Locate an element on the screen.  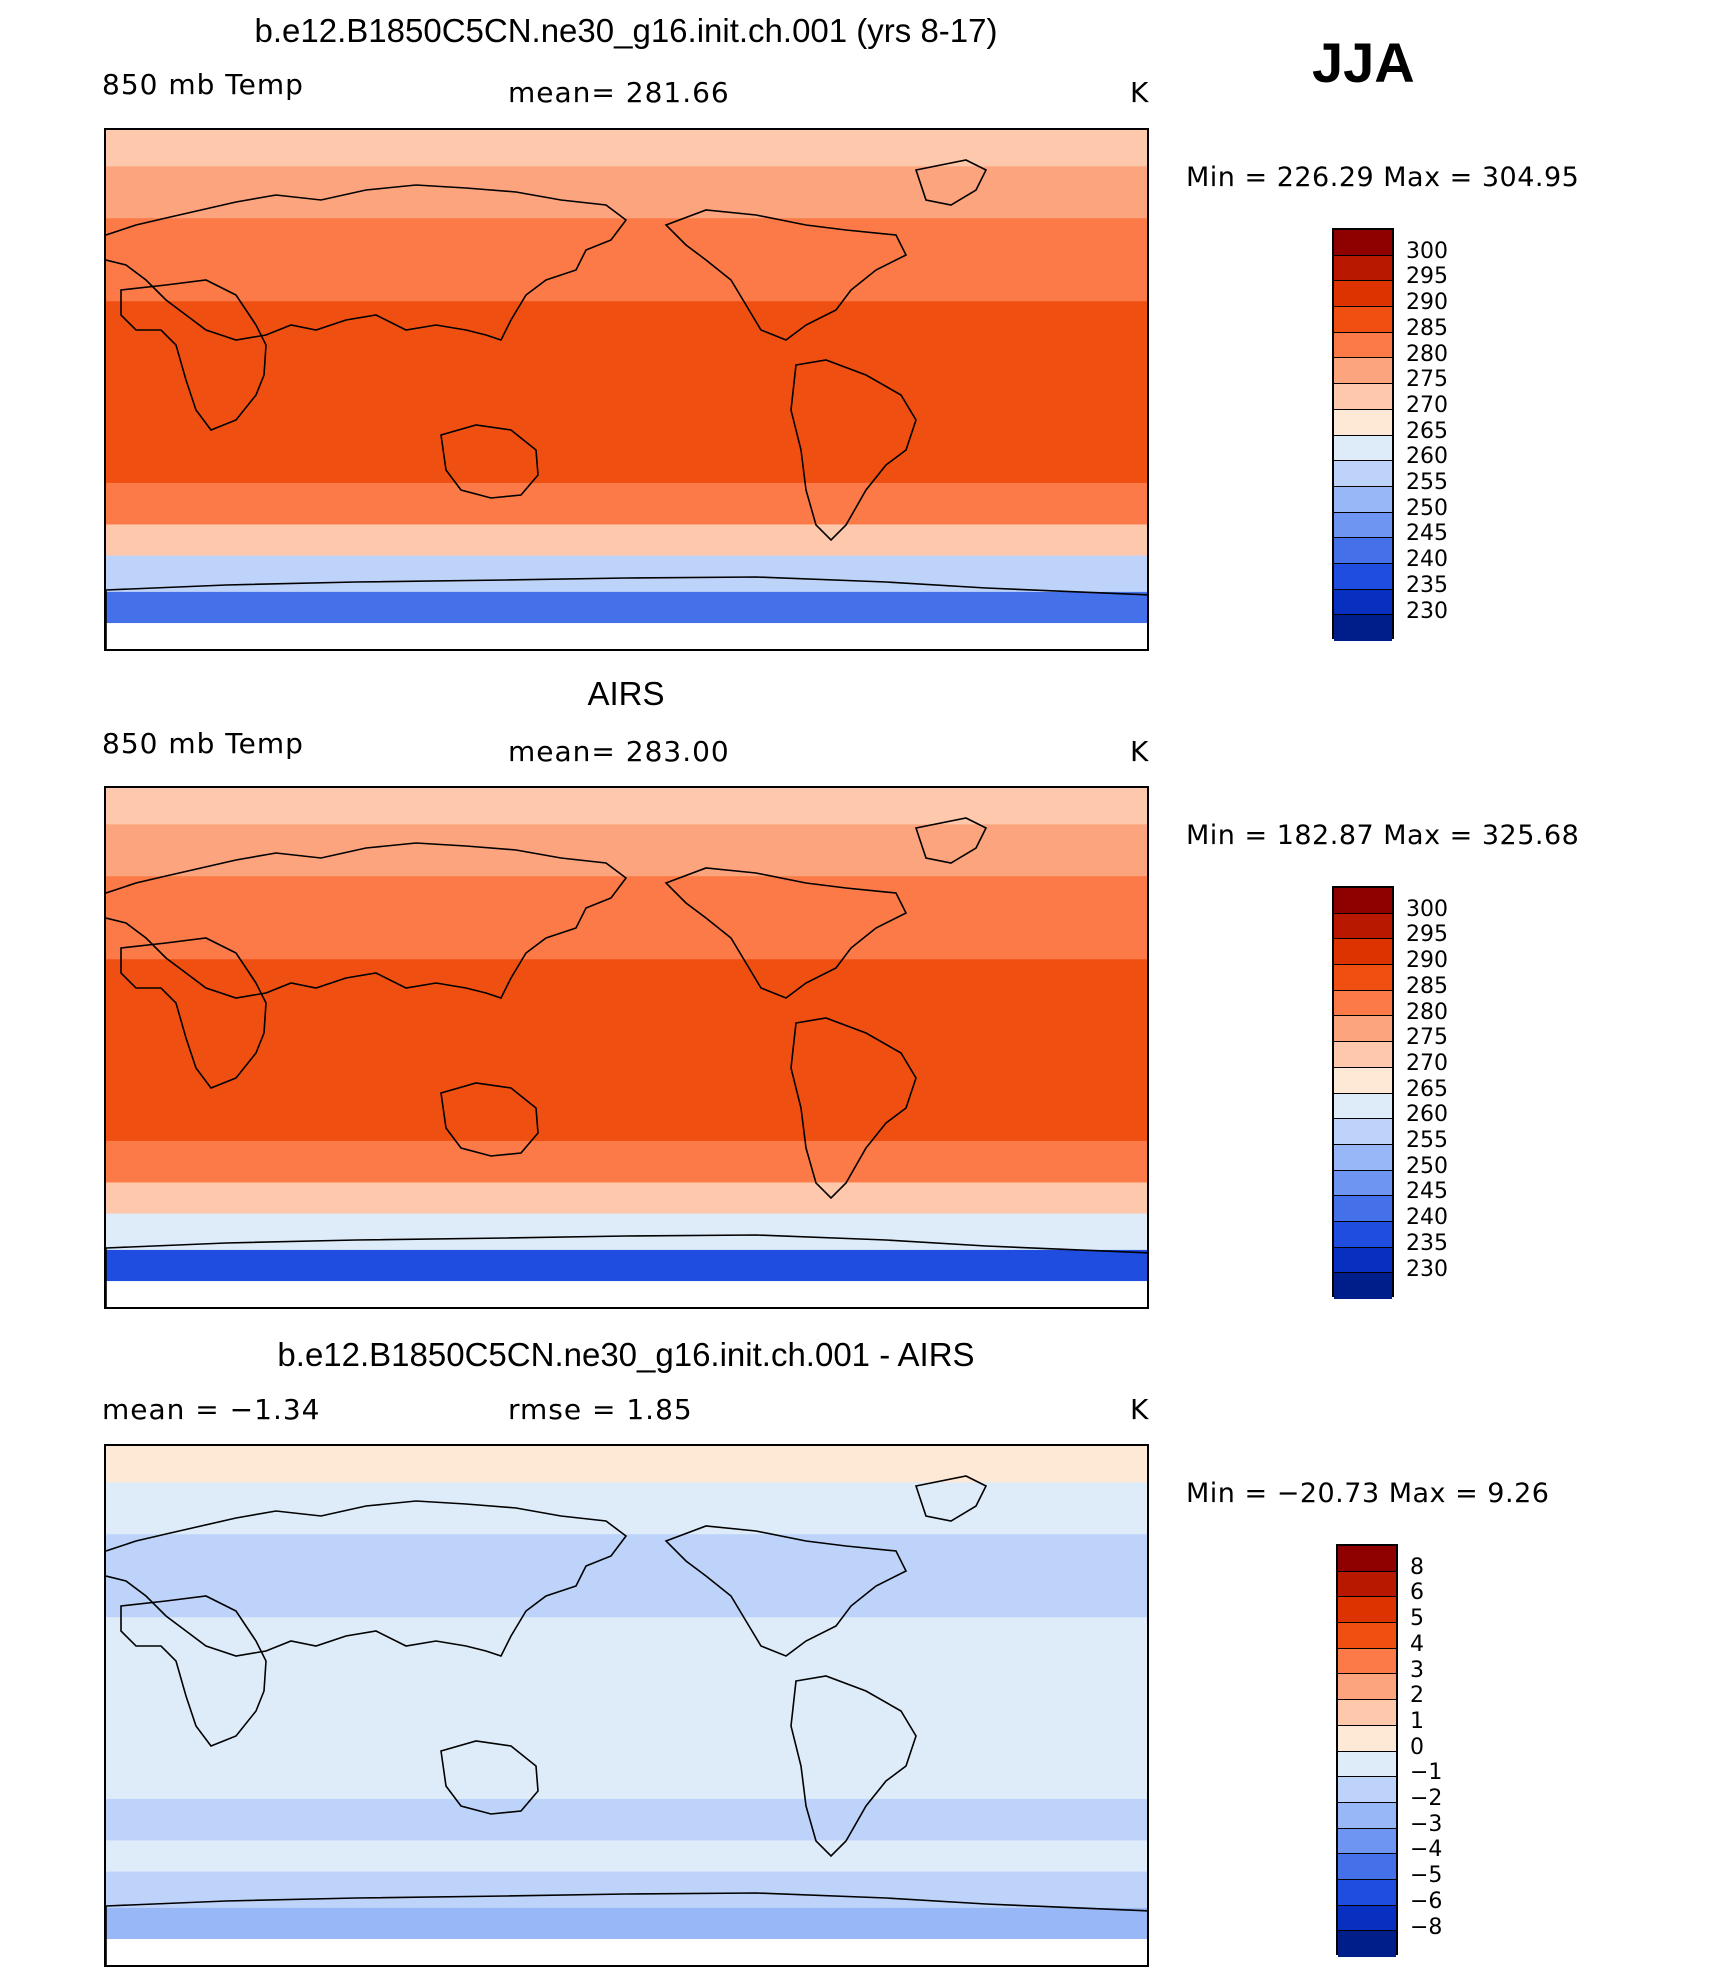
panel2-title: AIRS is located at coordinates (626, 693).